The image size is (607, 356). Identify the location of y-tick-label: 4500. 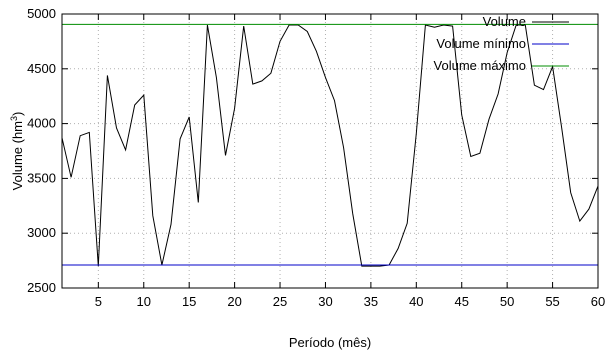
(41, 68).